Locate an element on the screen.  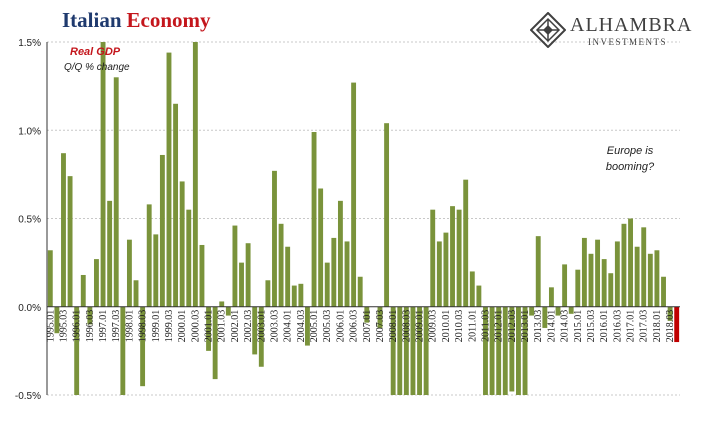
x-tick-label: 2016.03 is located at coordinates (617, 326).